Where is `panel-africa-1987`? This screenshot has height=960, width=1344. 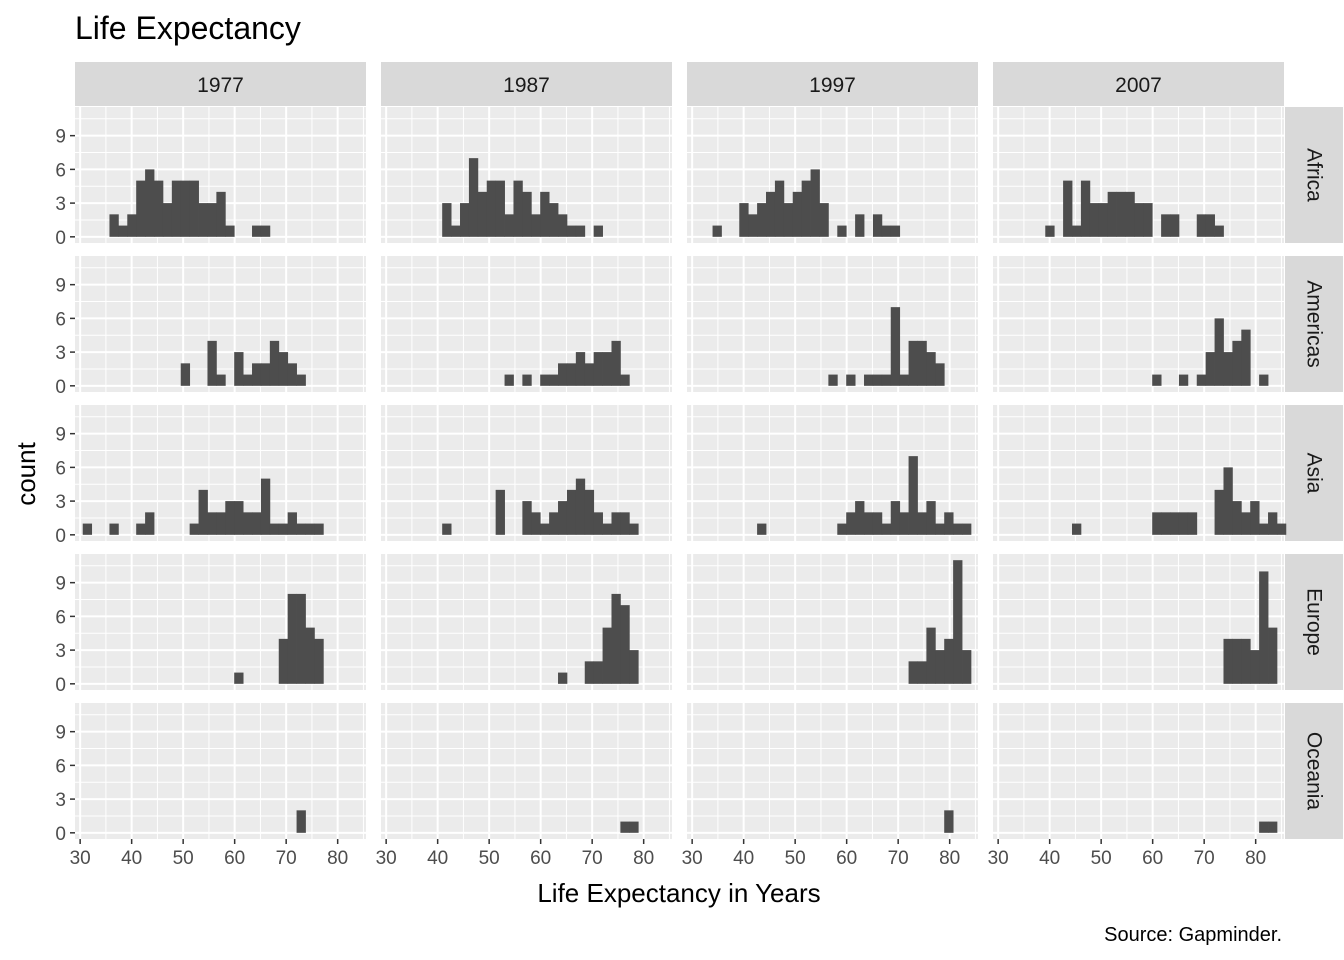 panel-africa-1987 is located at coordinates (526, 175).